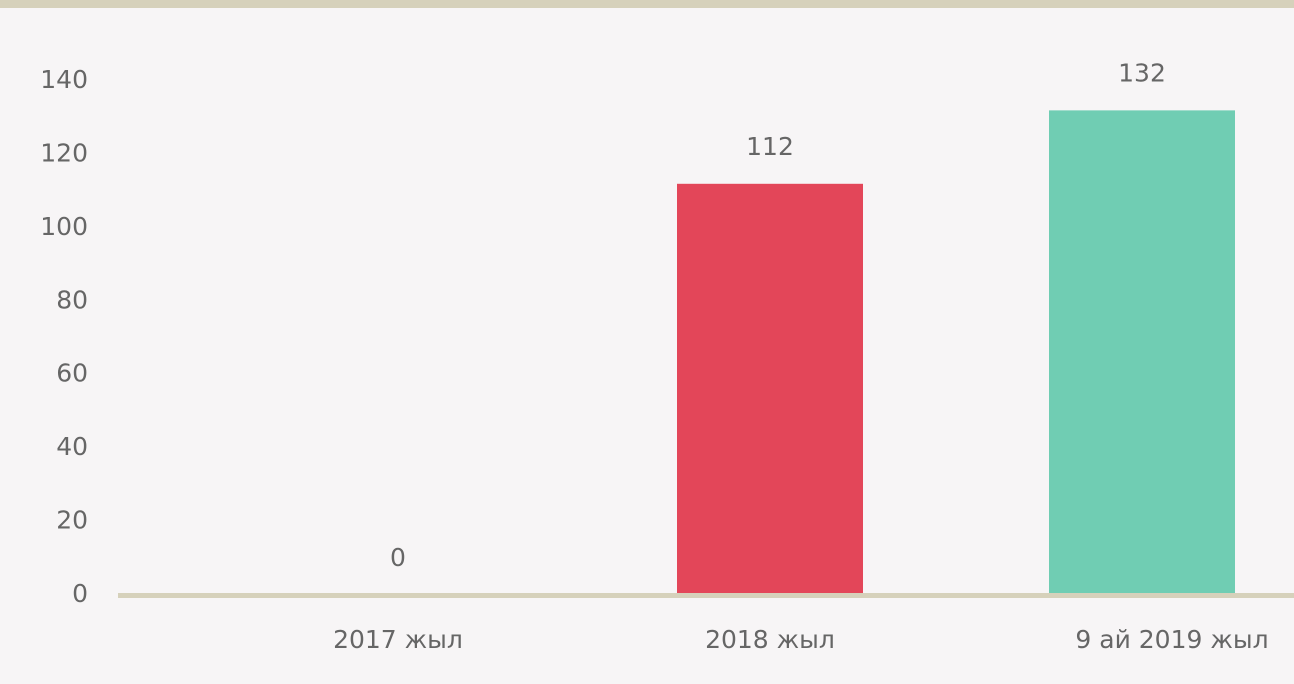 This screenshot has height=684, width=1294. I want to click on y-tick-label: 120, so click(64, 152).